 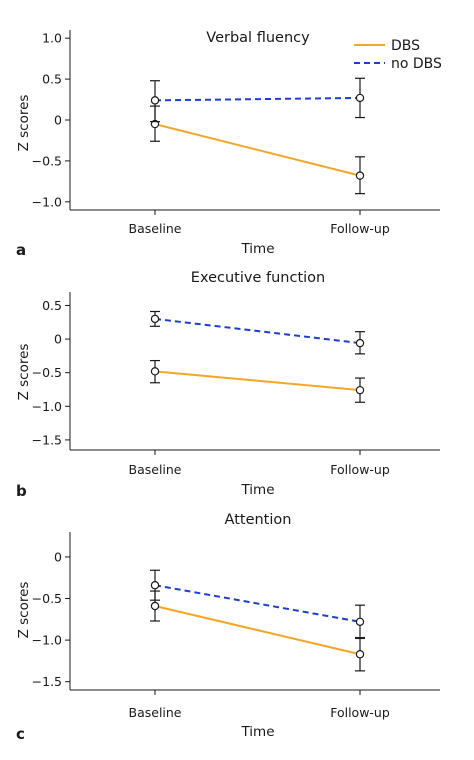 I want to click on panel-letter: a, so click(x=21, y=250).